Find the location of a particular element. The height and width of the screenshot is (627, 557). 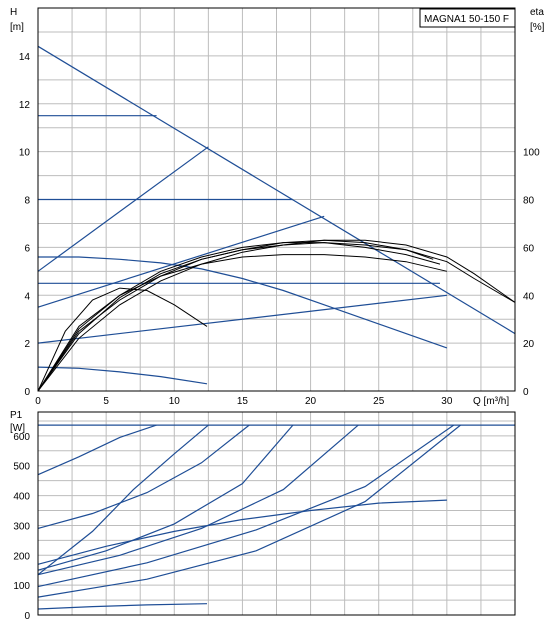

power-tick-label: 400 is located at coordinates (21, 497).